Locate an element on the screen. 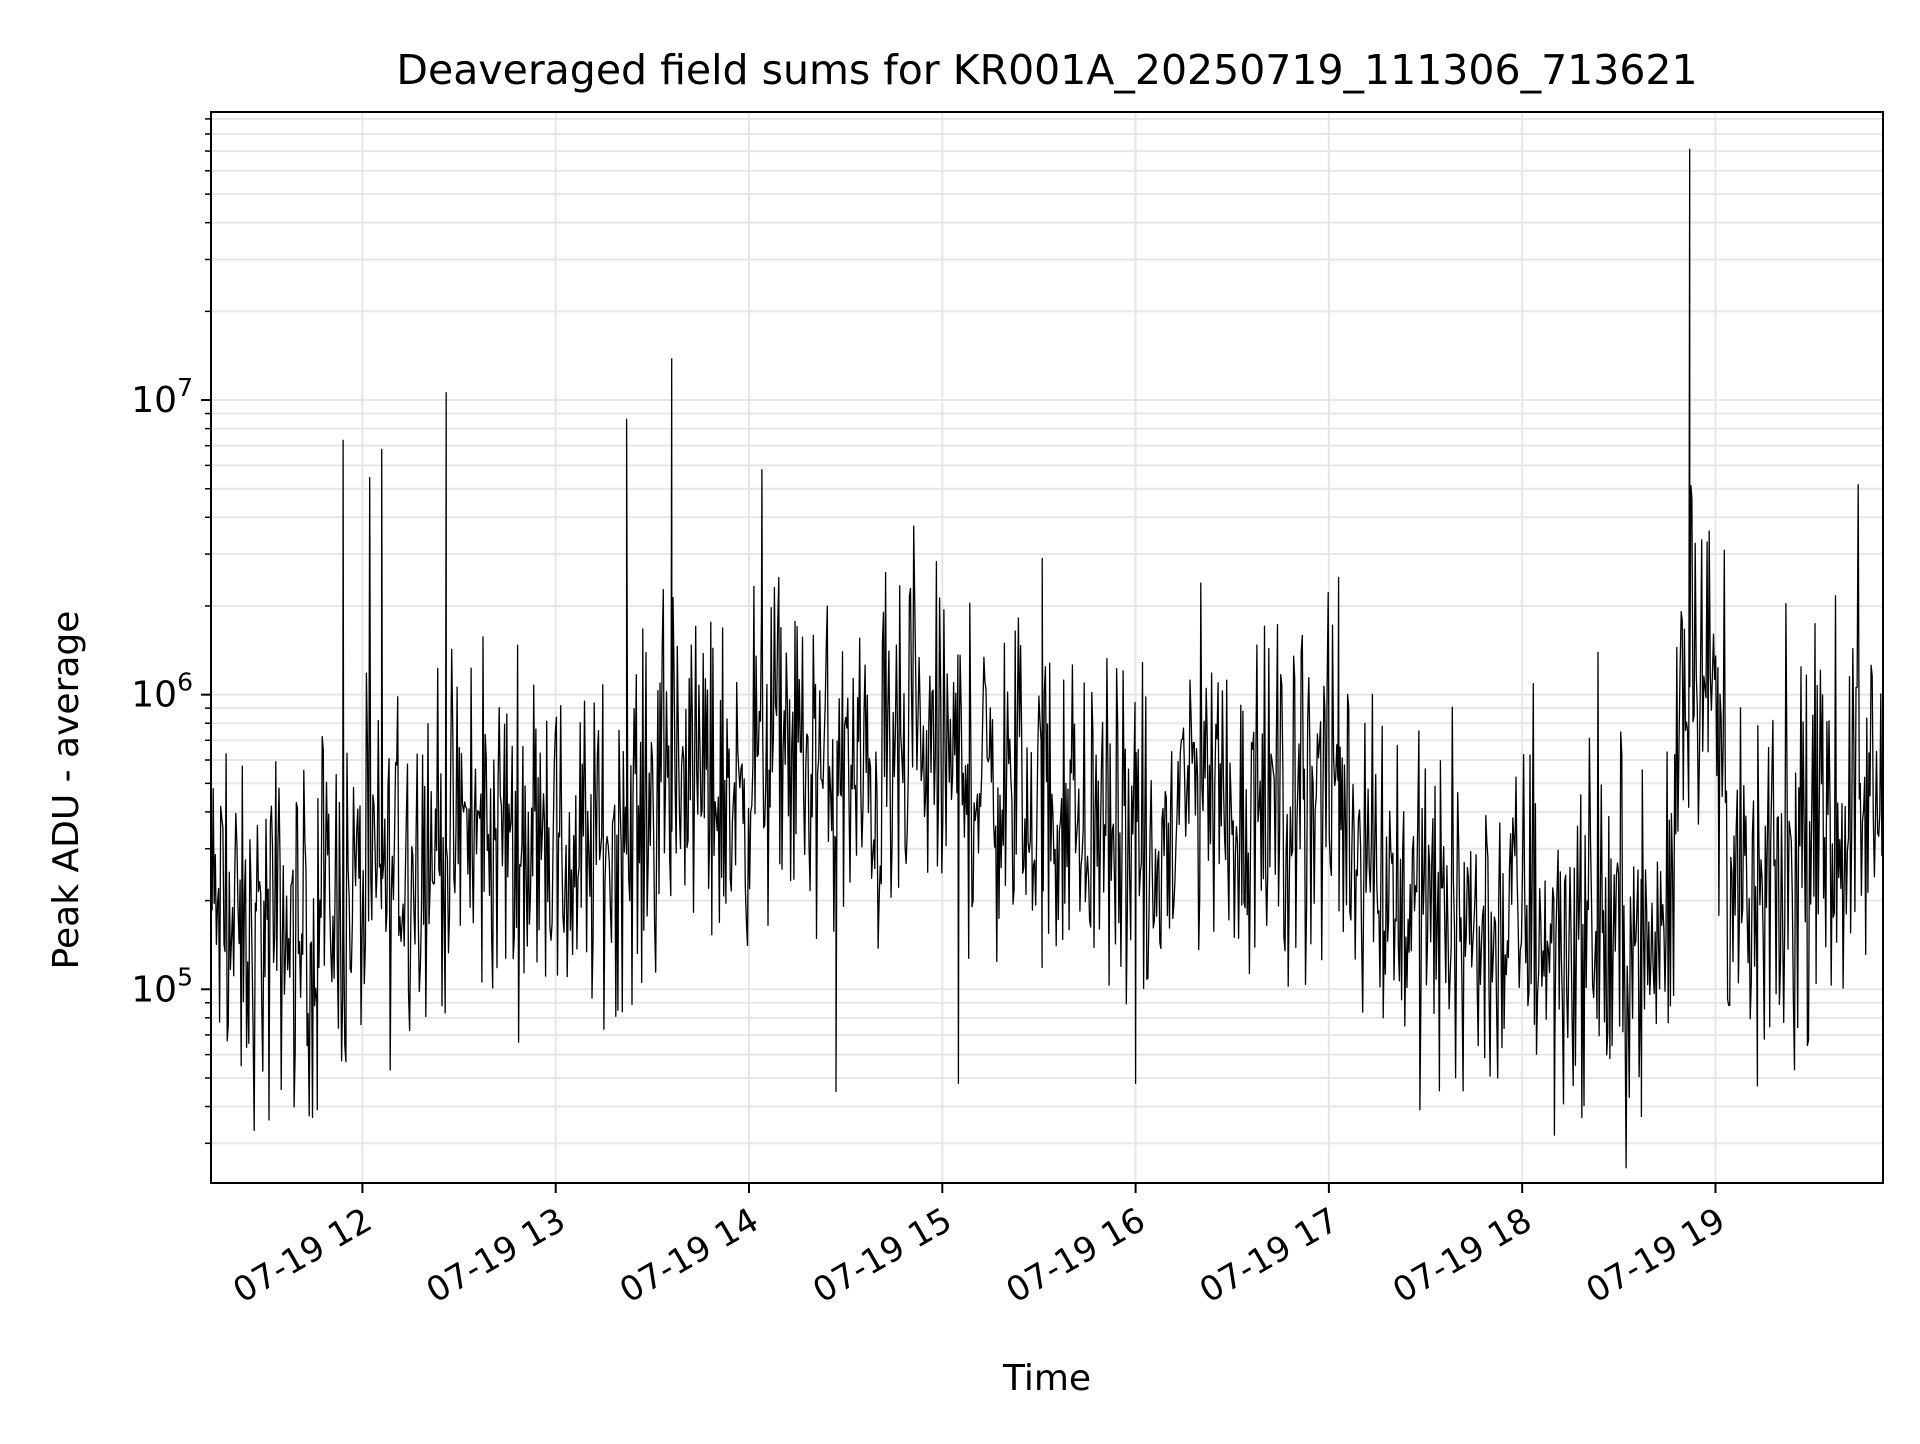 The height and width of the screenshot is (1444, 1920). y-axis-label: Peak ADU - average is located at coordinates (66, 790).